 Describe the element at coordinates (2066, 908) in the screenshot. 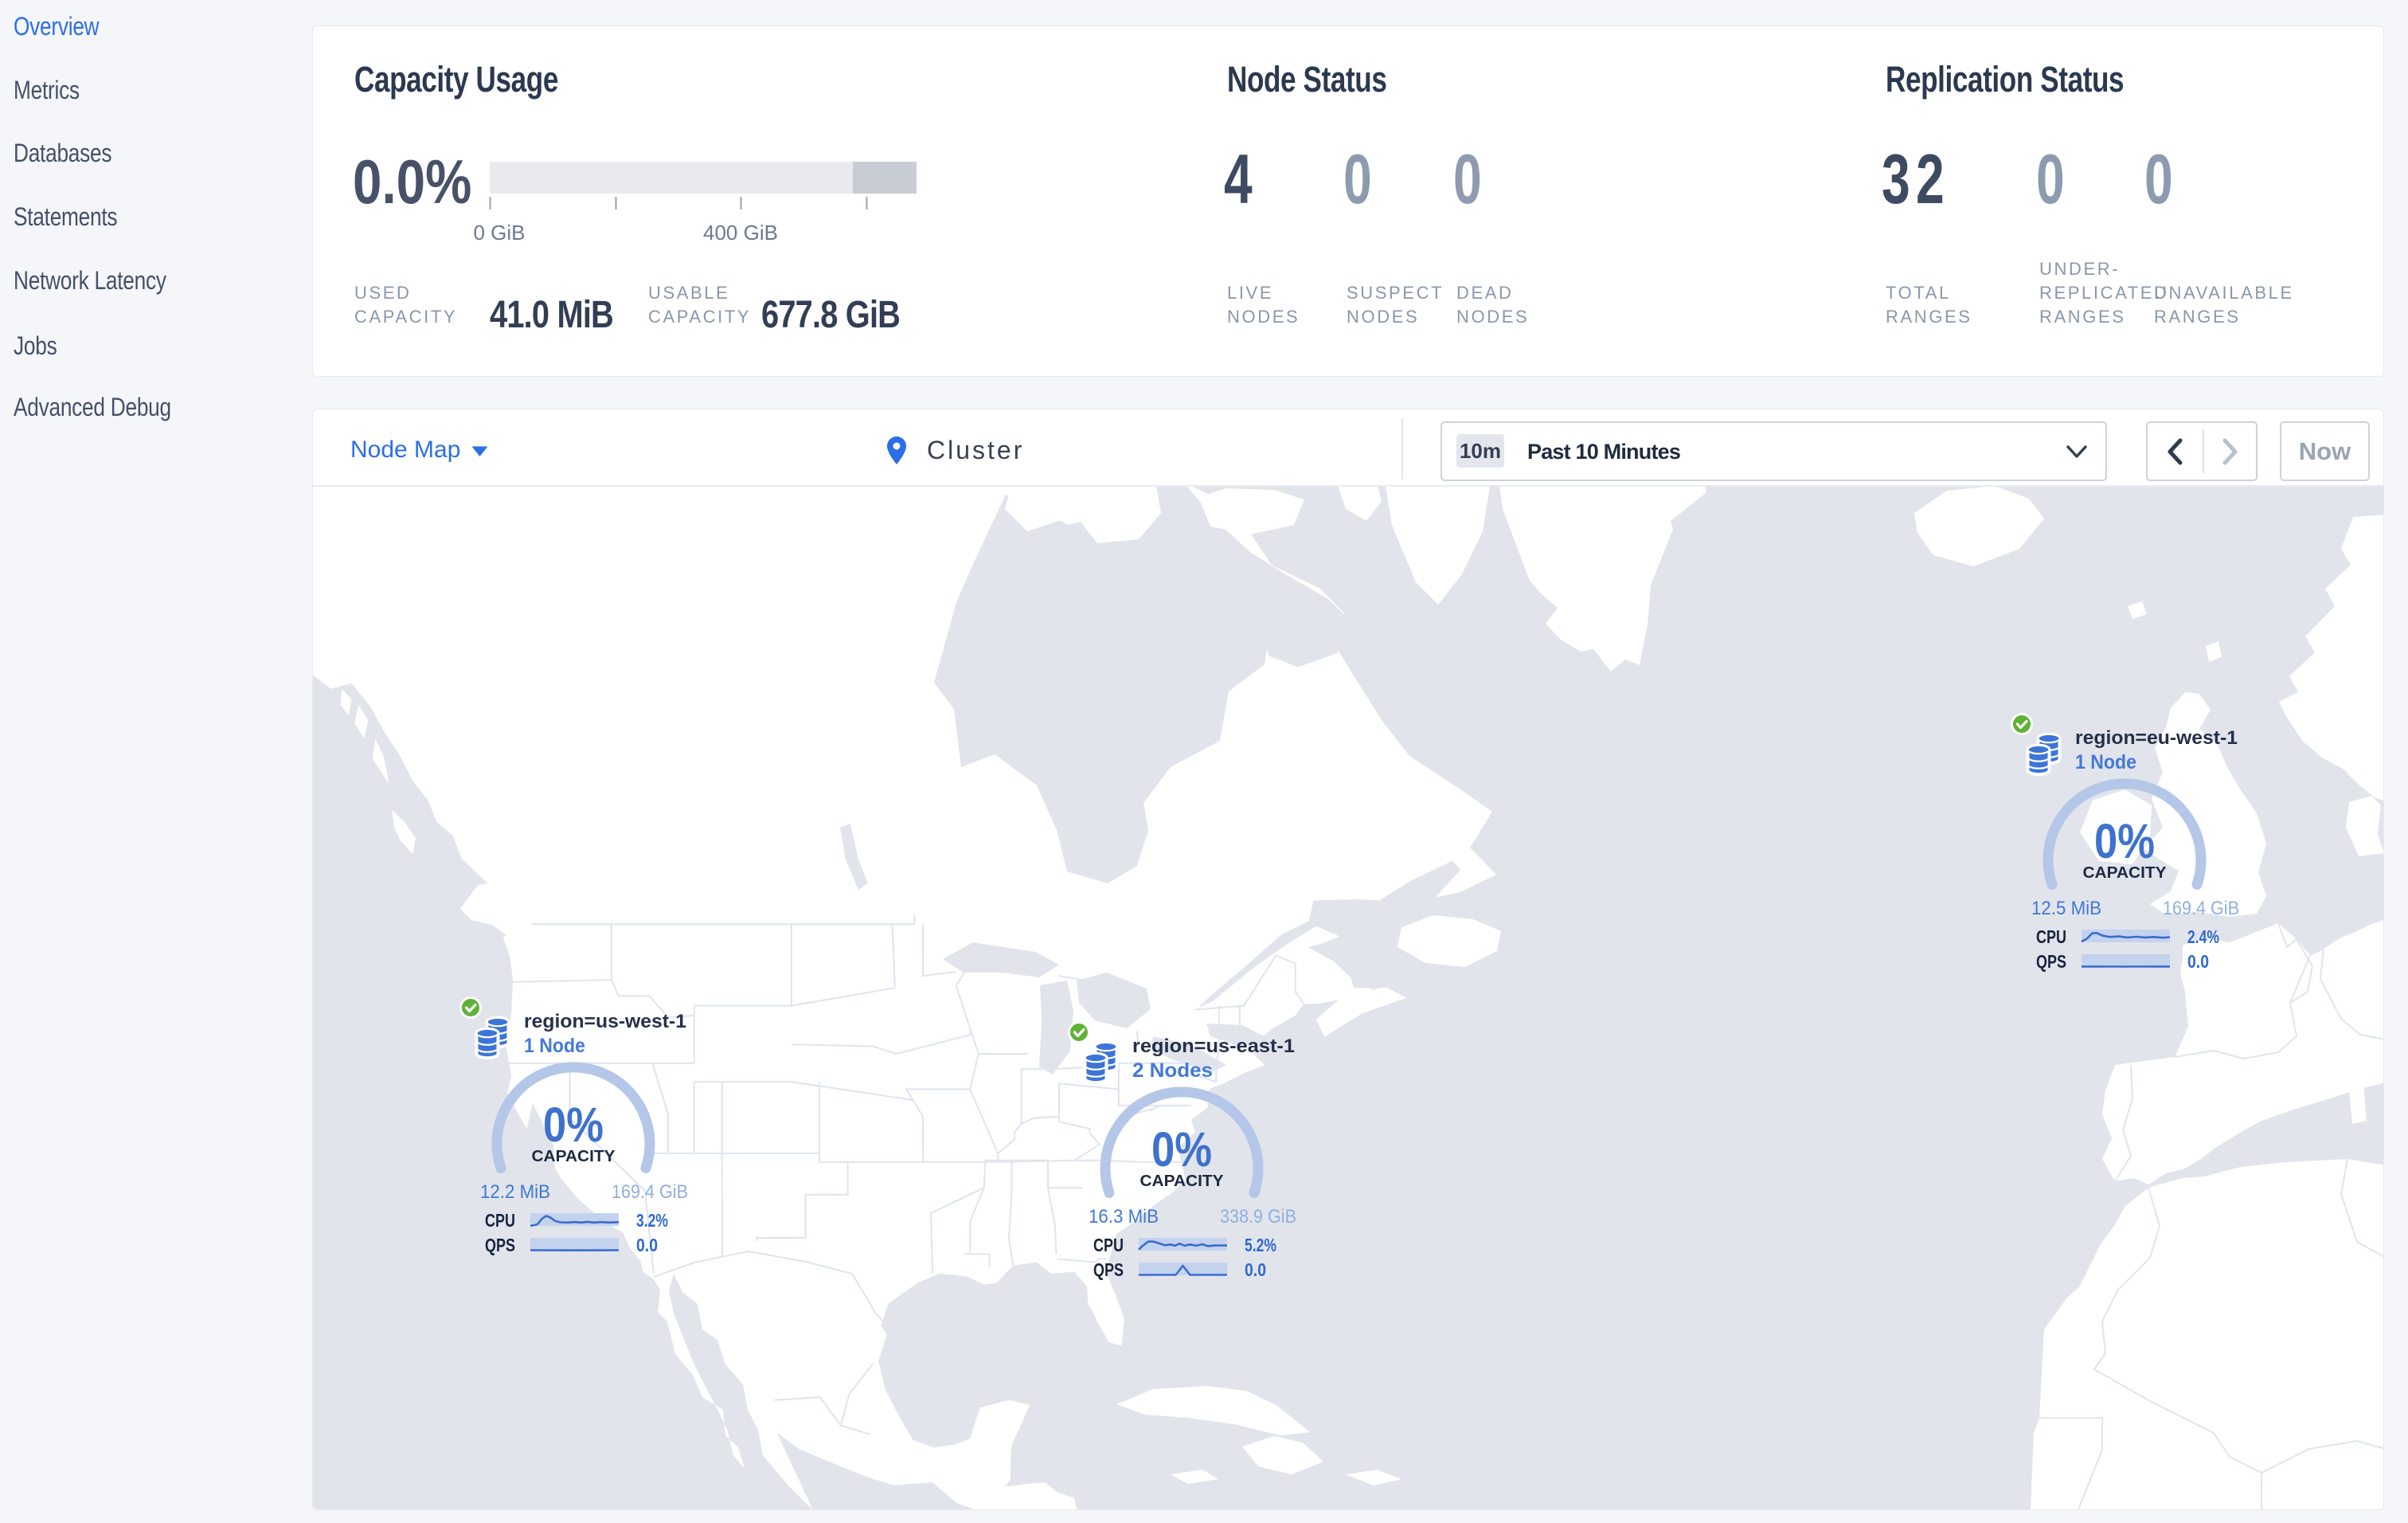

I see `svg-text: 12.5 MiB` at that location.